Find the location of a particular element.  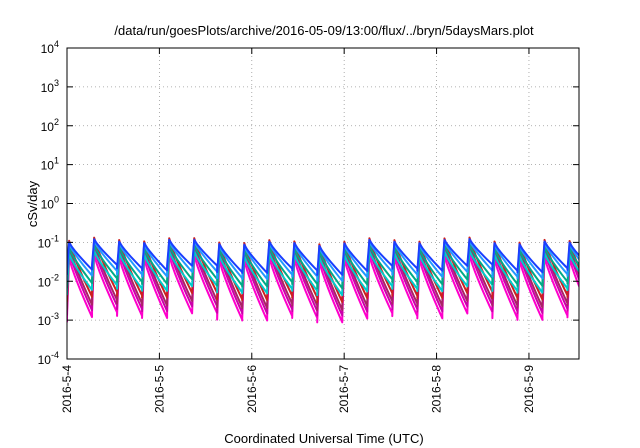

x-tick-label: 2016-5-5 is located at coordinates (159, 389).